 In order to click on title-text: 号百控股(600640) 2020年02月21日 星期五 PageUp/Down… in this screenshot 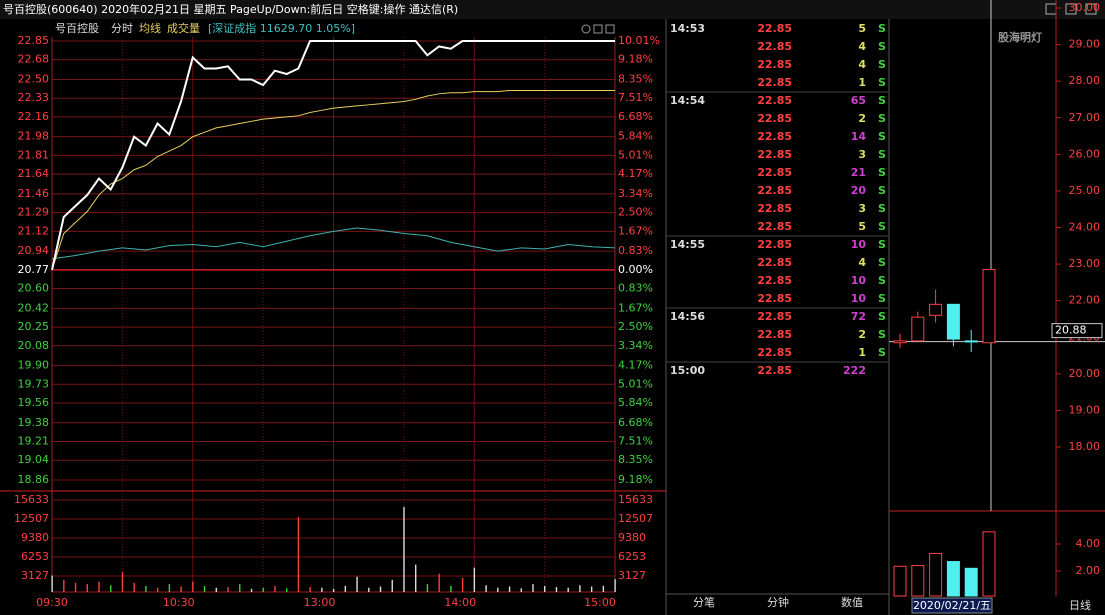, I will do `click(230, 9)`.